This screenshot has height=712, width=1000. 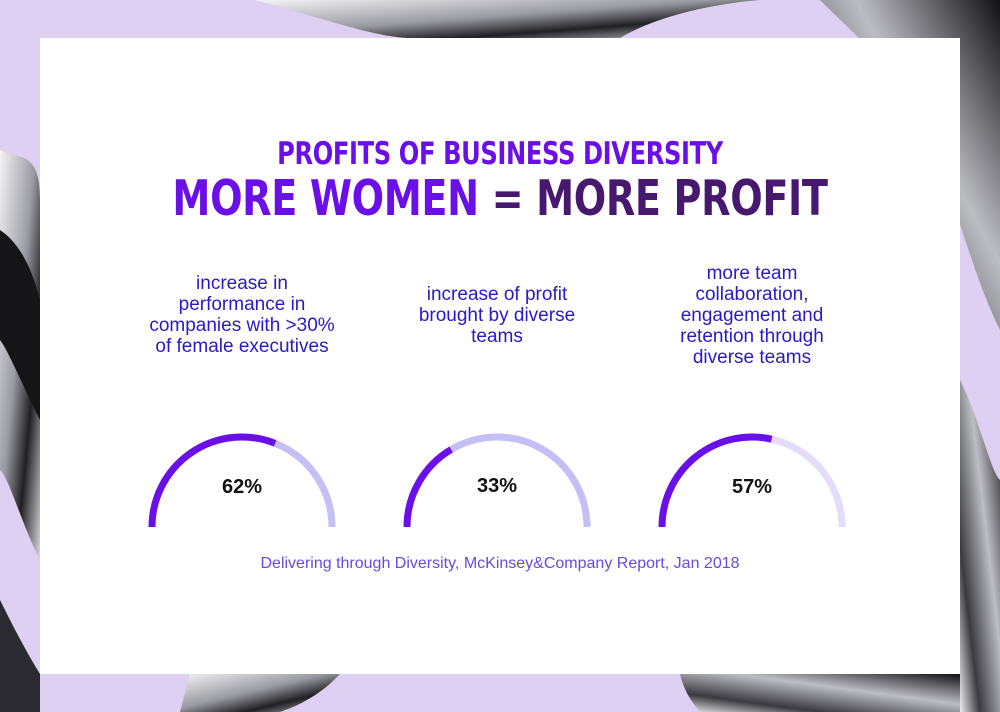 What do you see at coordinates (325, 198) in the screenshot?
I see `headline-part1: MORE WOMEN` at bounding box center [325, 198].